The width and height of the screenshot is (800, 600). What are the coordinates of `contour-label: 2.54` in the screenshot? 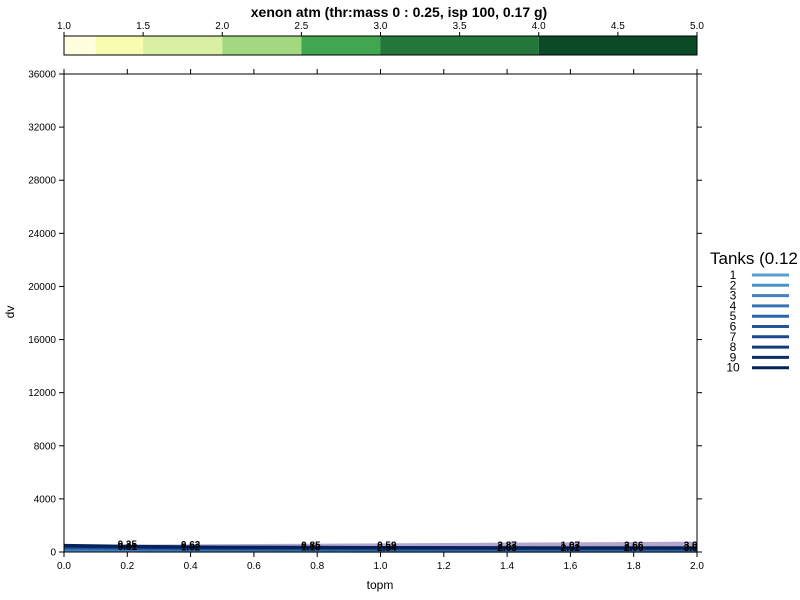 It's located at (387, 548).